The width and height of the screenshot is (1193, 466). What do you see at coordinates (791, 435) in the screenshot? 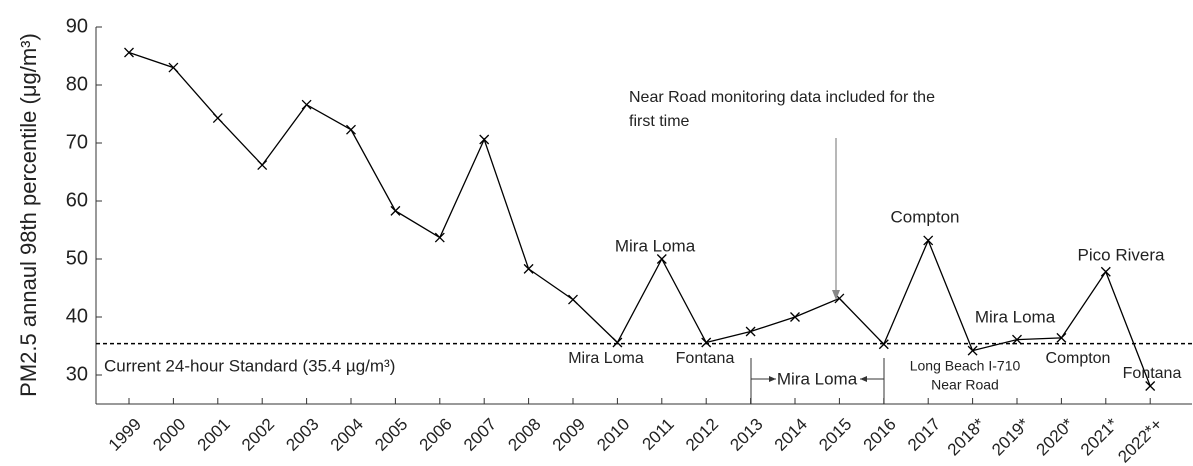
I see `x-tick-label: 2014` at bounding box center [791, 435].